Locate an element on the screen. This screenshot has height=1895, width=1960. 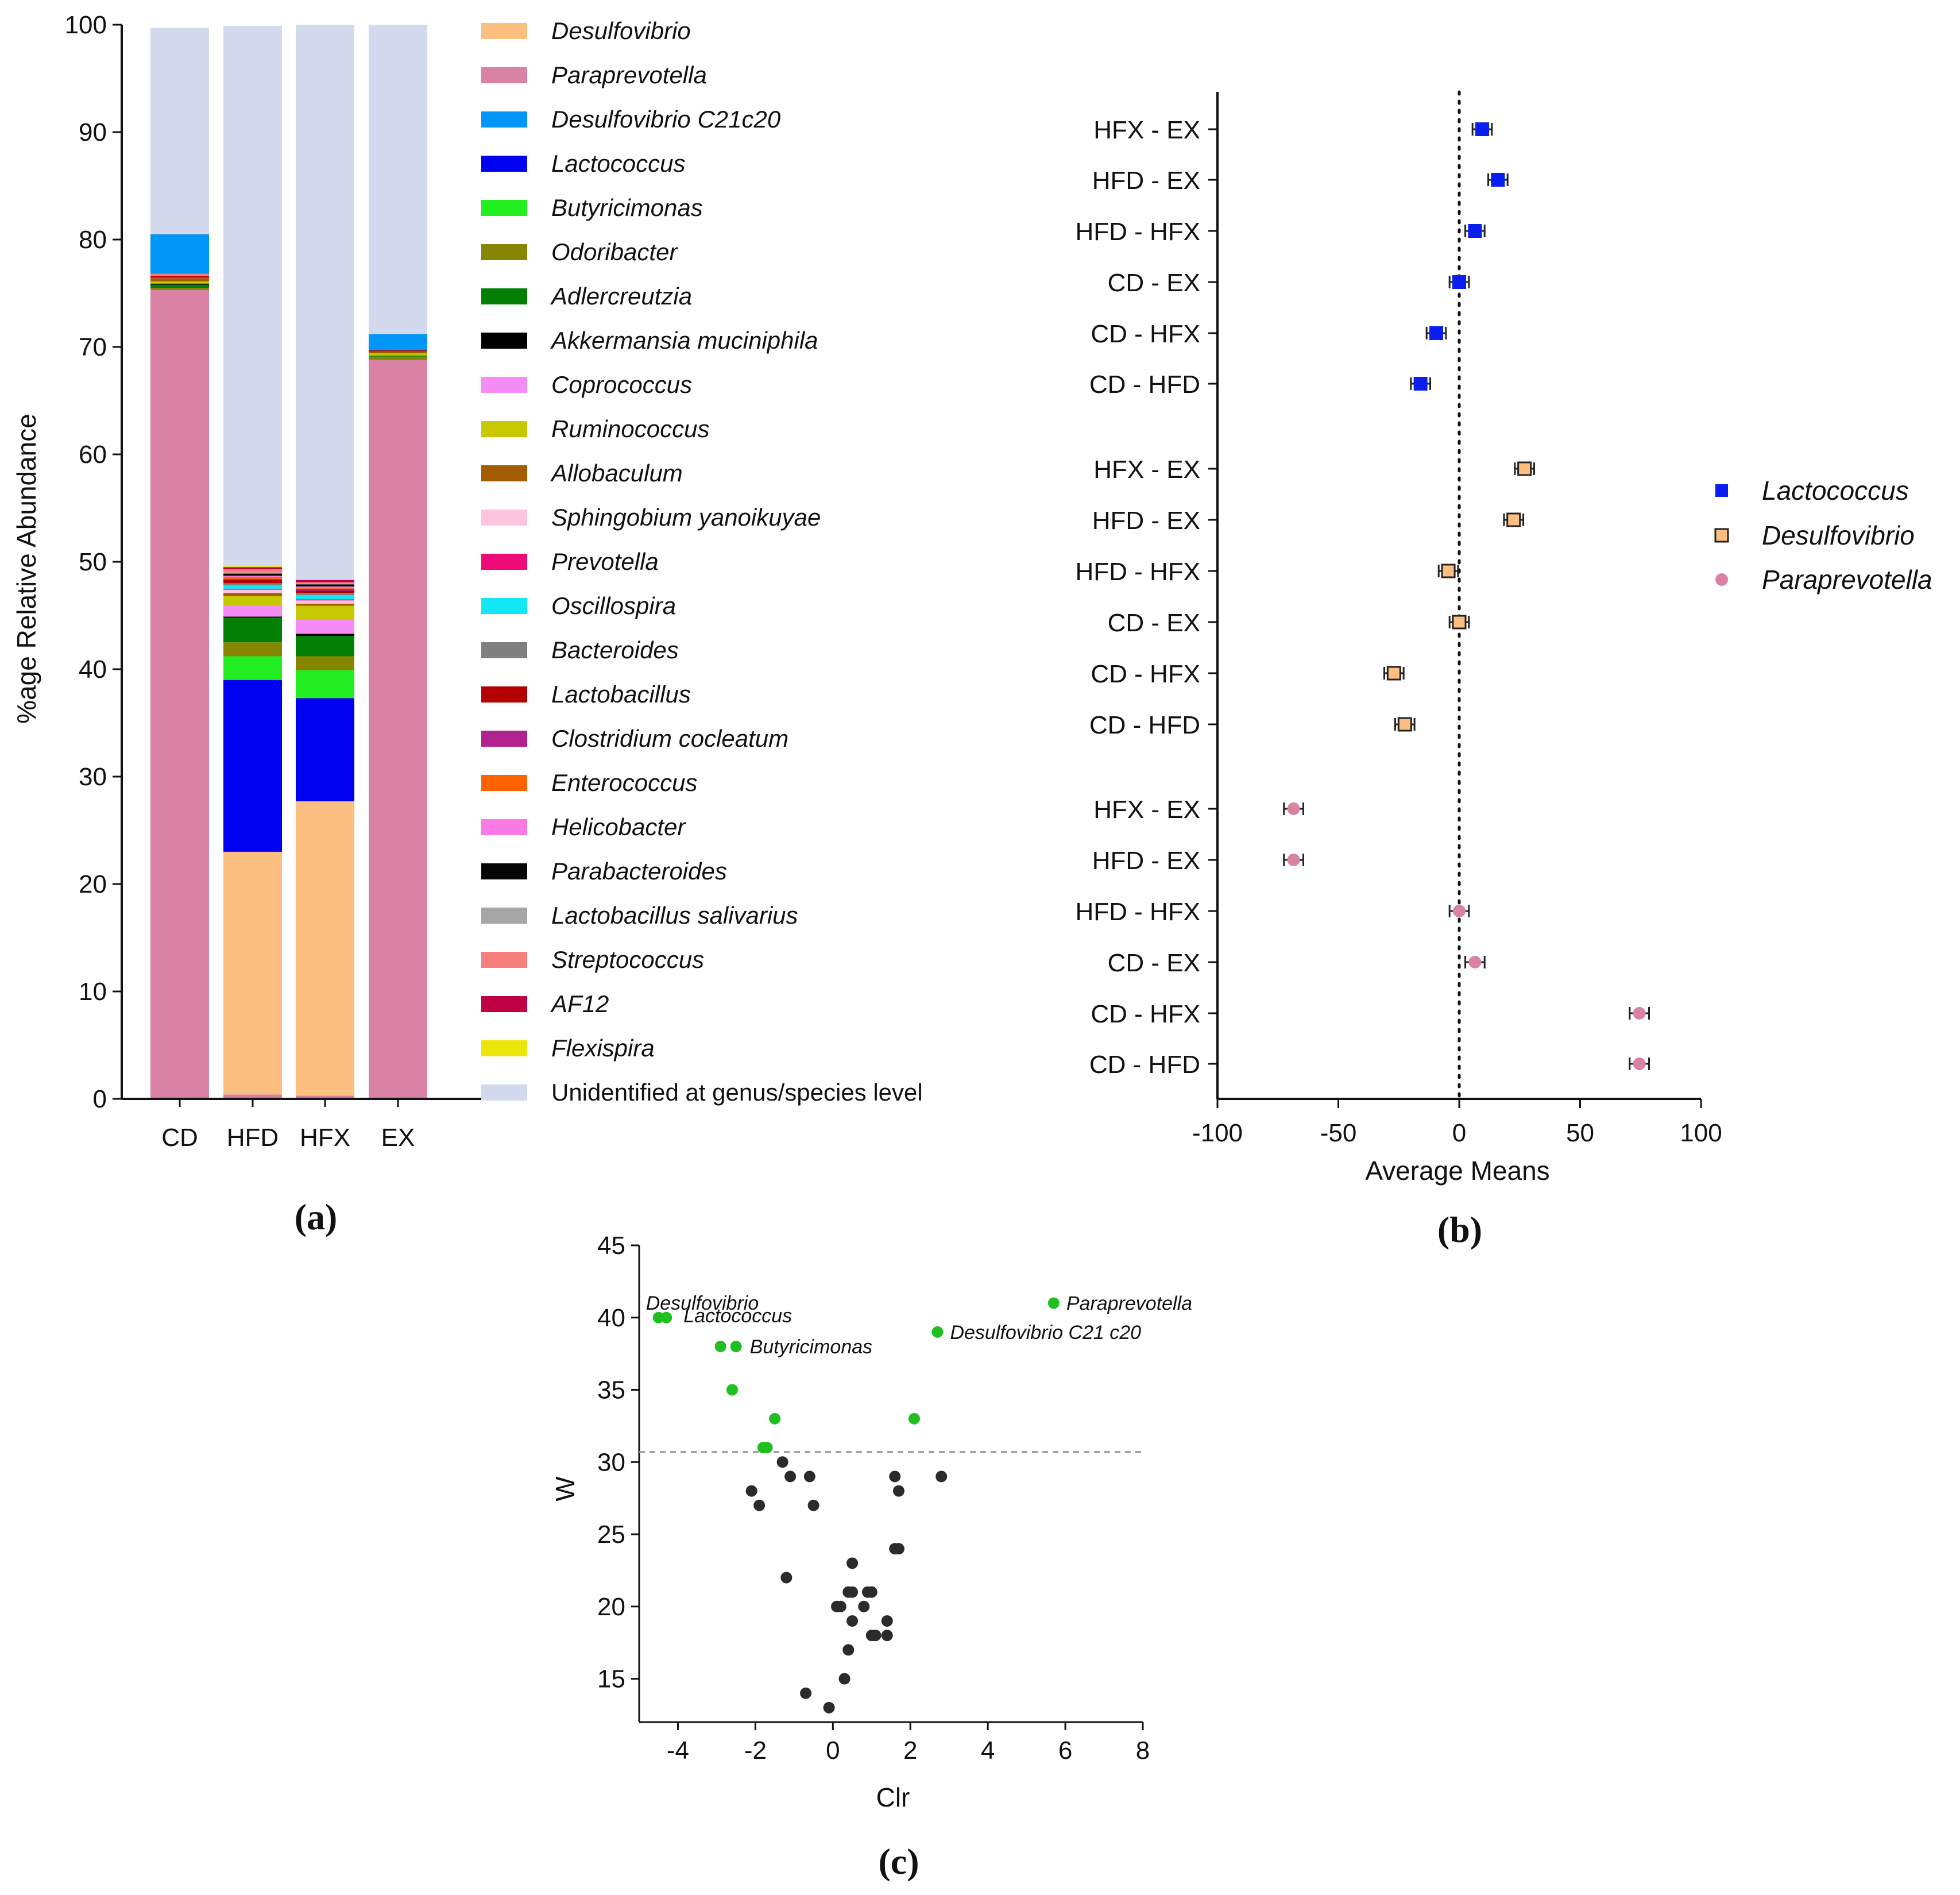
a-bar-ex-paraprevotella is located at coordinates (398, 729).